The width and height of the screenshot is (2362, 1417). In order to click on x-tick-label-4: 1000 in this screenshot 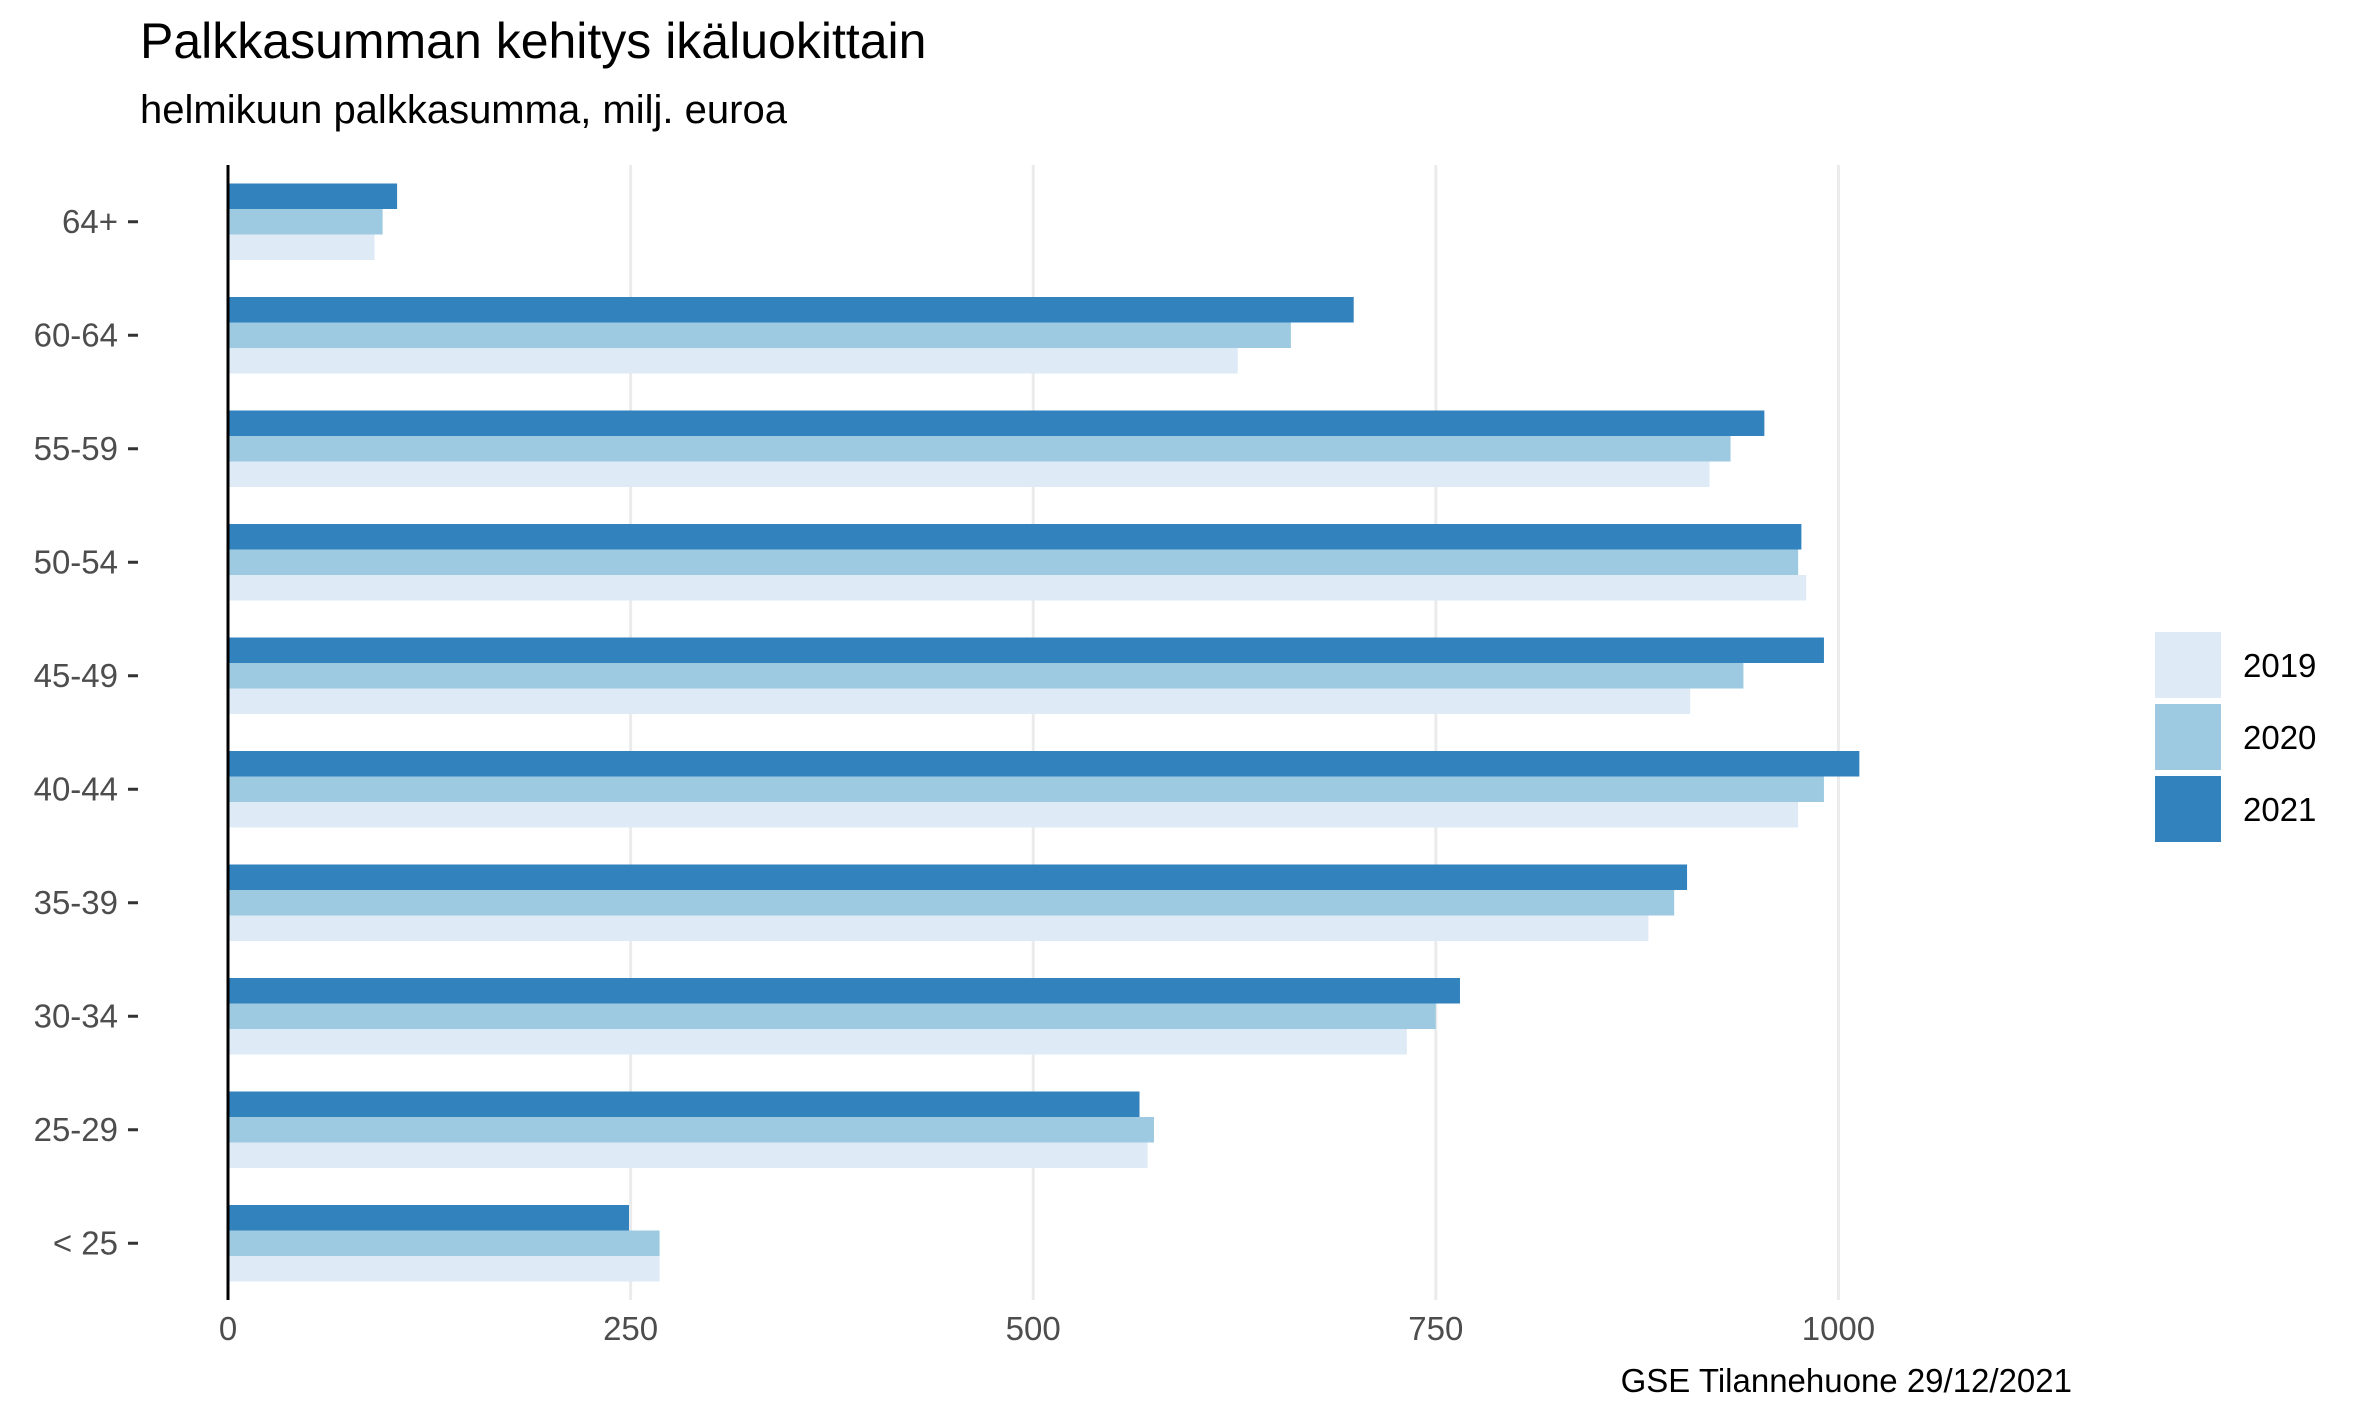, I will do `click(1838, 1328)`.